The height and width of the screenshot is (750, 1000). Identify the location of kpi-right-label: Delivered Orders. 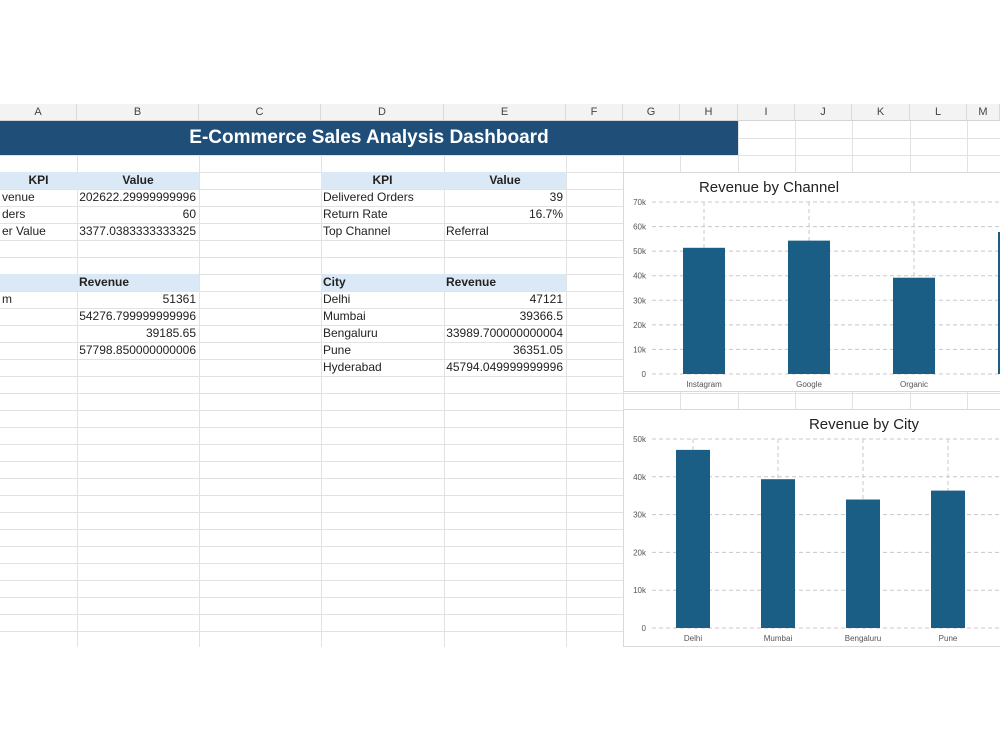
(368, 197).